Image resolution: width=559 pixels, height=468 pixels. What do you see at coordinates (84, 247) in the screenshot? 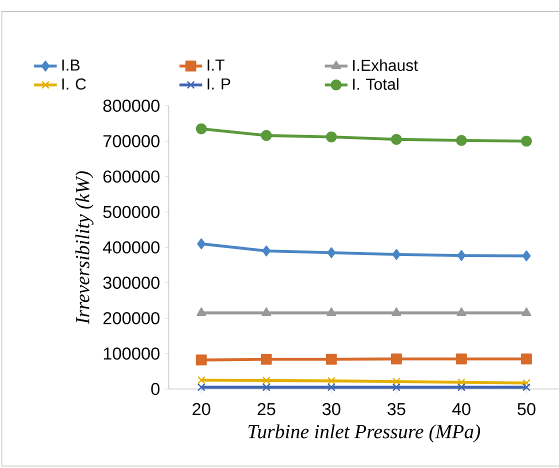
I see `y-axis-title: Irreversibility (kW)` at bounding box center [84, 247].